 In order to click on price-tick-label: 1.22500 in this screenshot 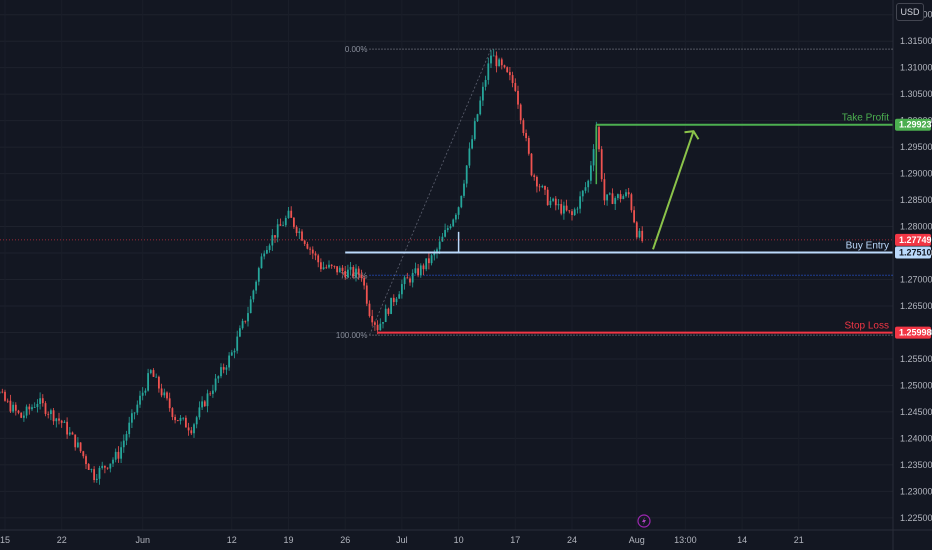, I will do `click(916, 518)`.